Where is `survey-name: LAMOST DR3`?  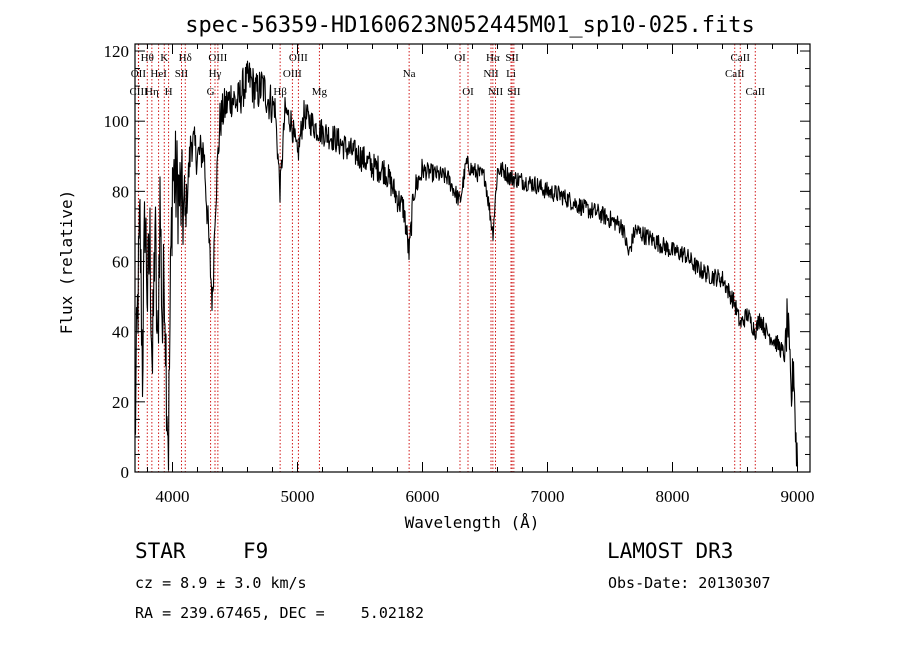 survey-name: LAMOST DR3 is located at coordinates (670, 551).